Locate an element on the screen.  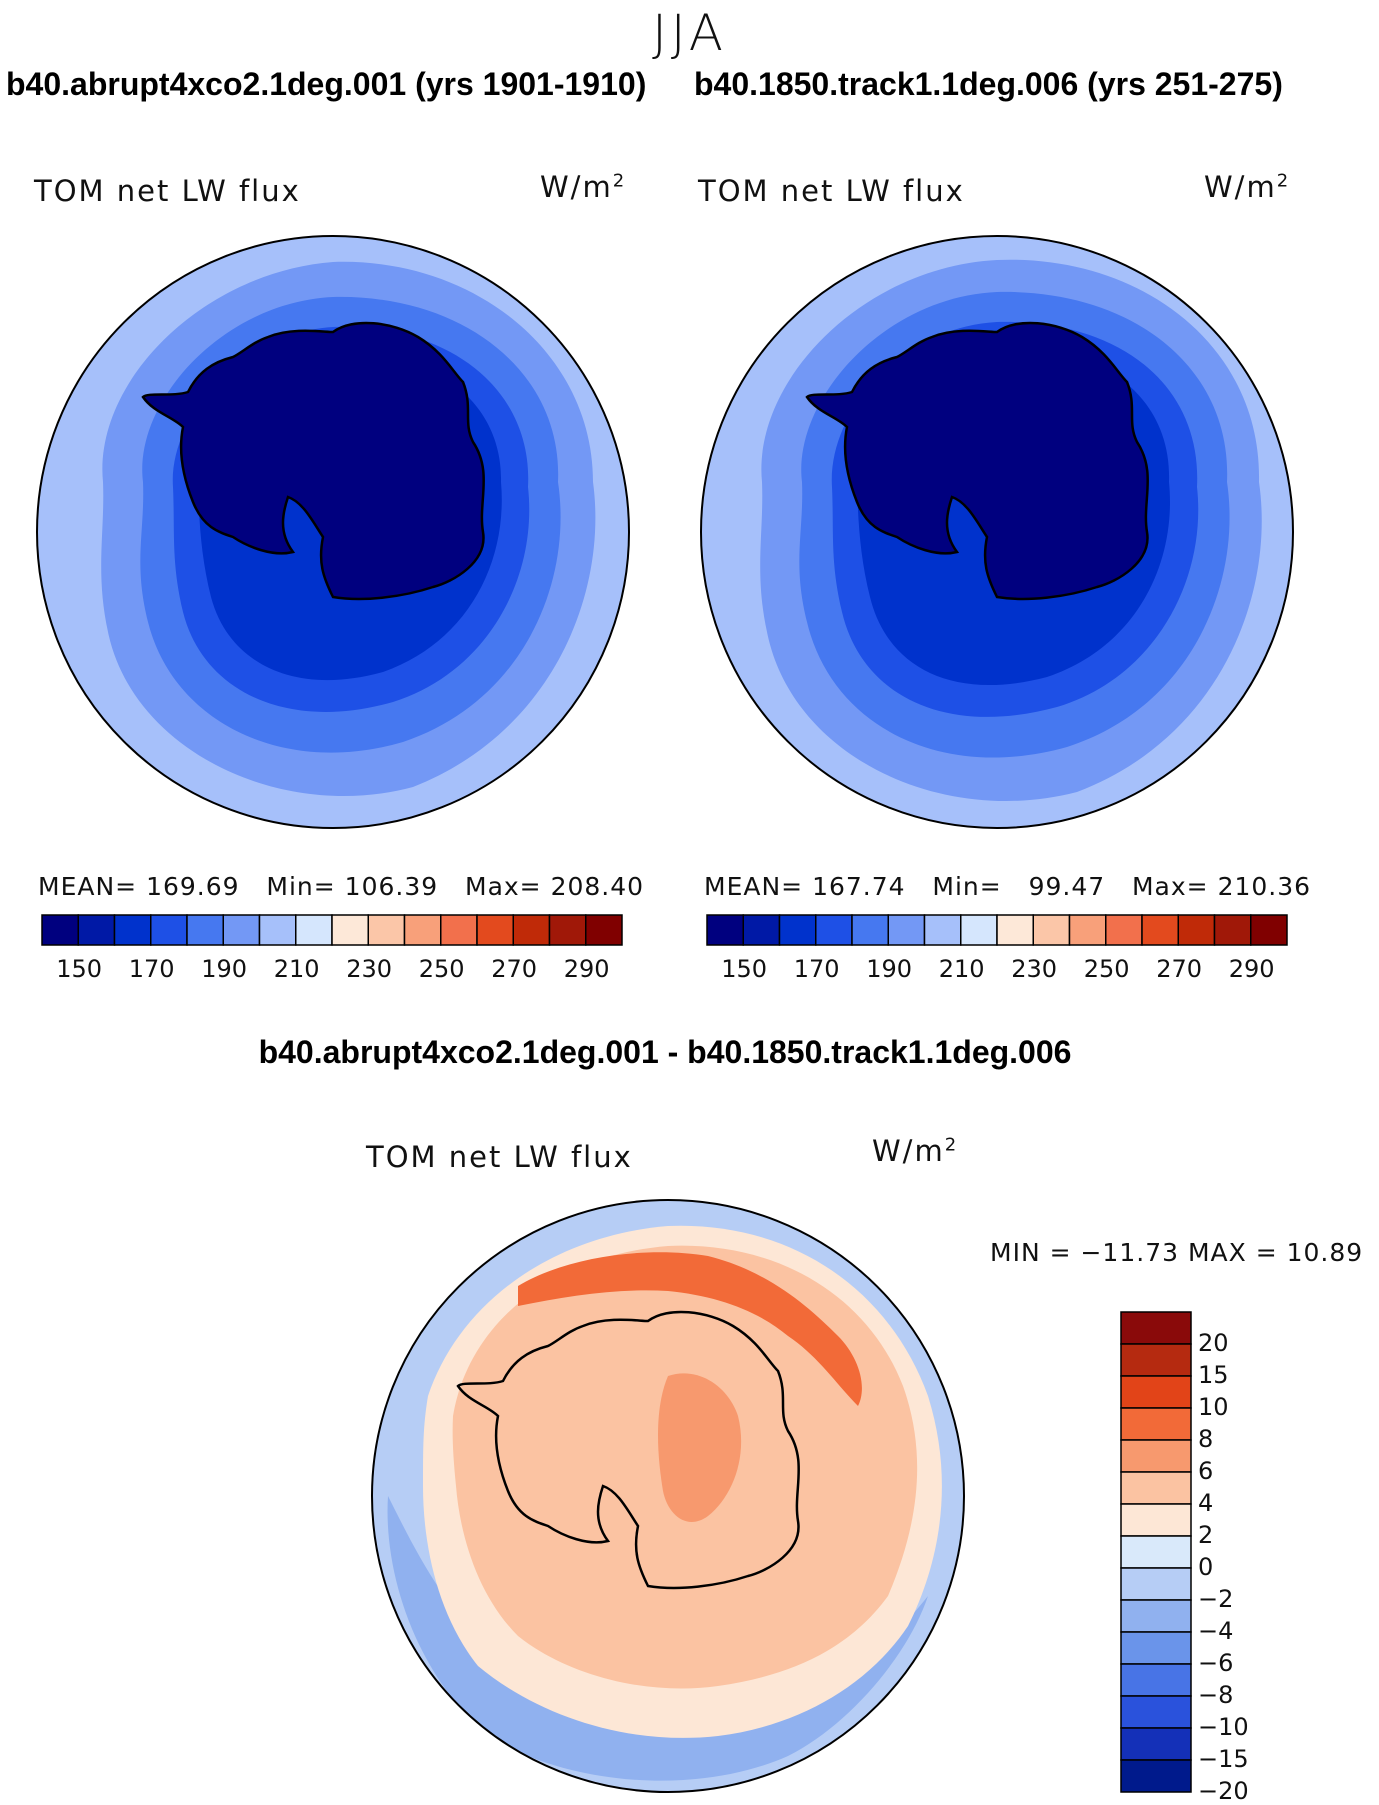
panel-1-colorbar-tick-label: 230 is located at coordinates (369, 969).